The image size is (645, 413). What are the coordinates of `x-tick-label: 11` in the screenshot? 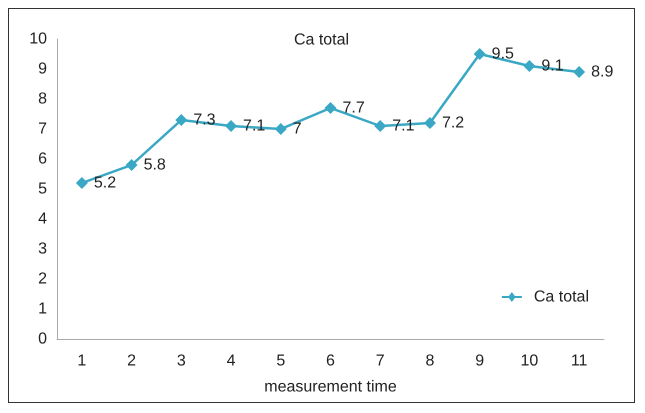 It's located at (579, 361).